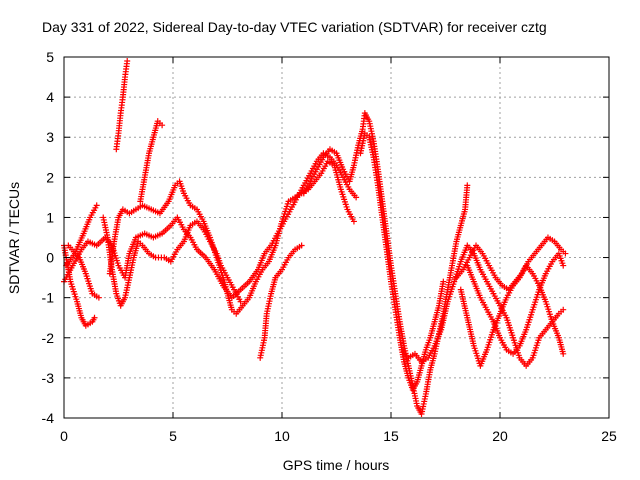 The width and height of the screenshot is (640, 480). What do you see at coordinates (48, 338) in the screenshot?
I see `y-tick-label: -2` at bounding box center [48, 338].